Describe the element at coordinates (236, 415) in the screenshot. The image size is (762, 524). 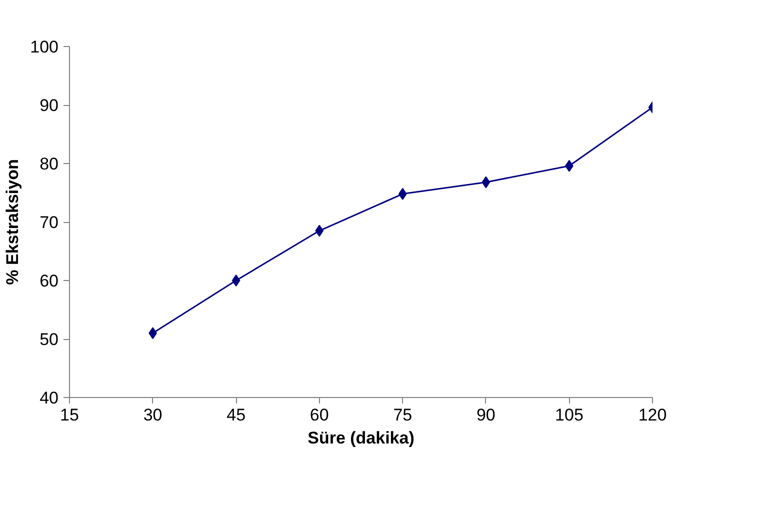
I see `x-tick-label: 45` at that location.